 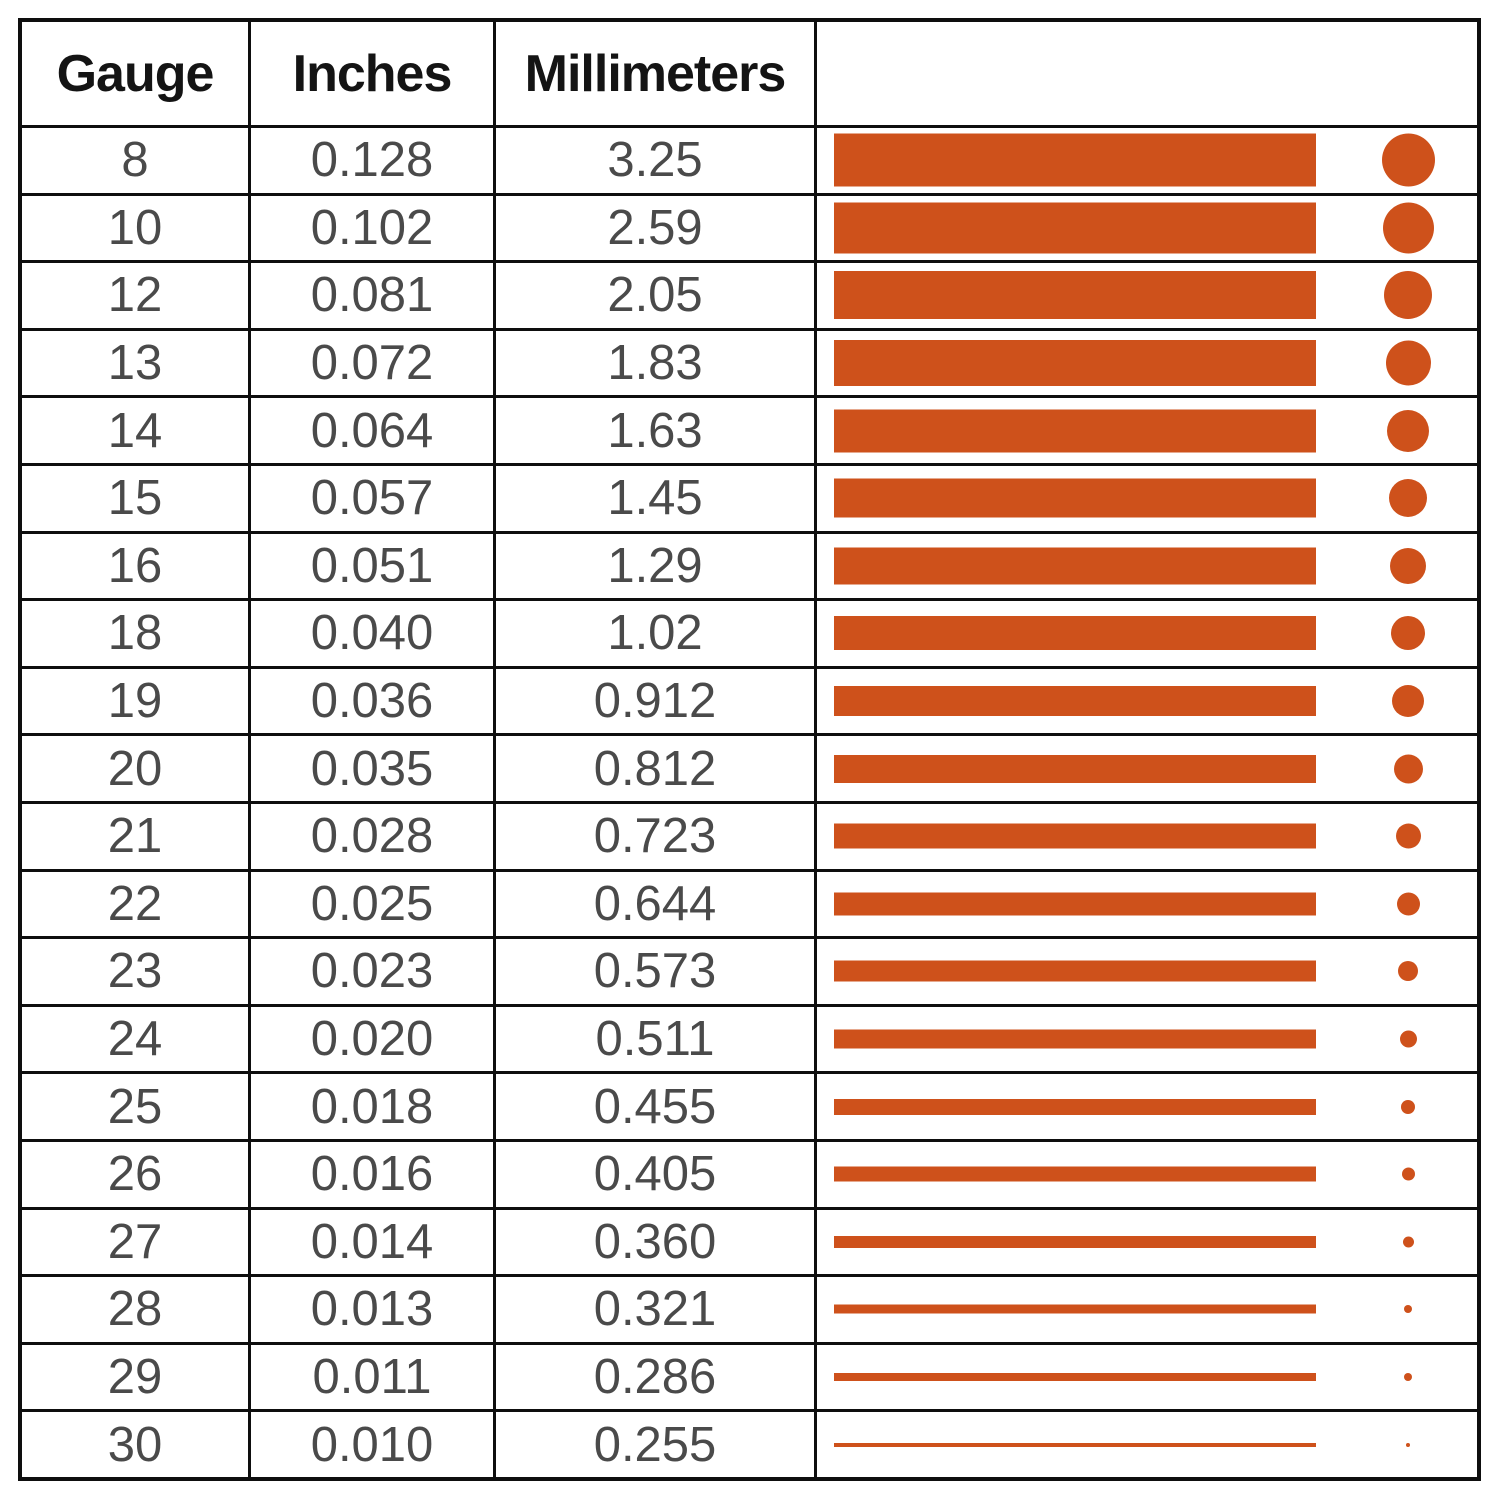 I want to click on table-row: 15 0.057 1.45, so click(x=749, y=496).